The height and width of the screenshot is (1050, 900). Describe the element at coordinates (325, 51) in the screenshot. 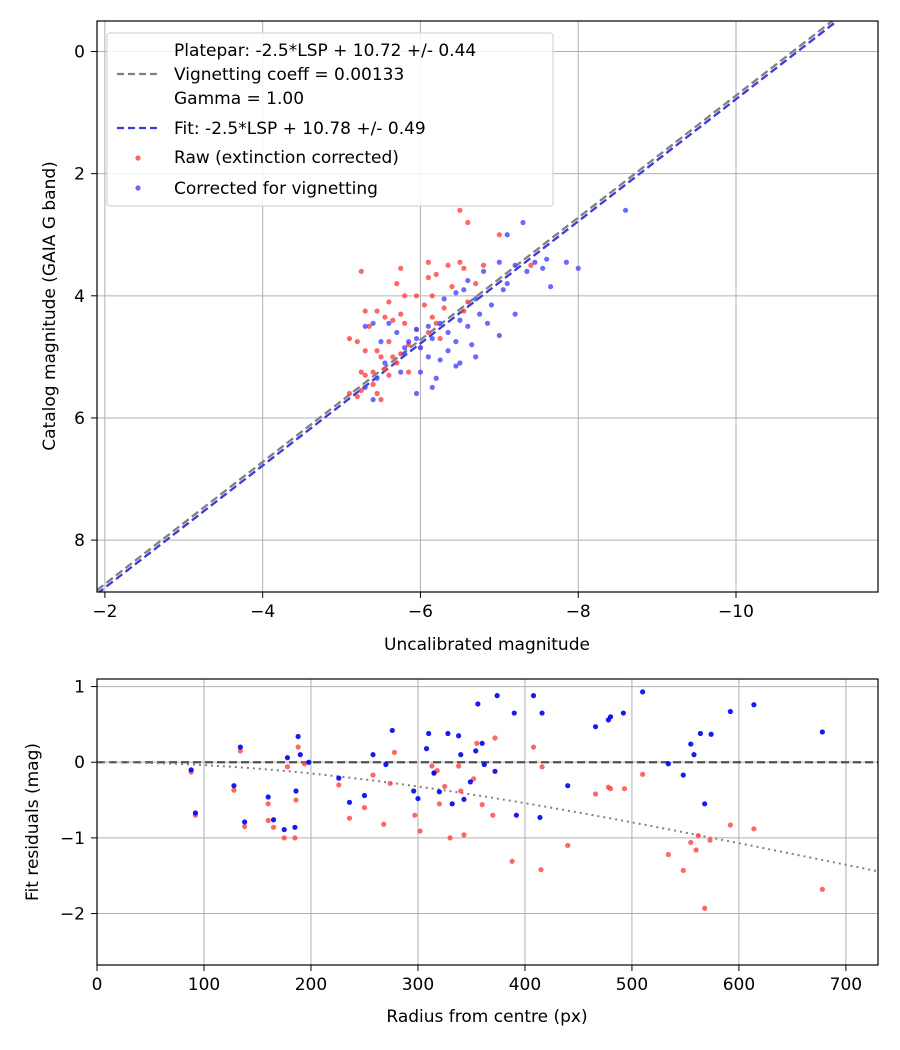

I see `legend-platepar-text: Platepar: -2.5*LSP + 10.72 +/- 0.44` at that location.